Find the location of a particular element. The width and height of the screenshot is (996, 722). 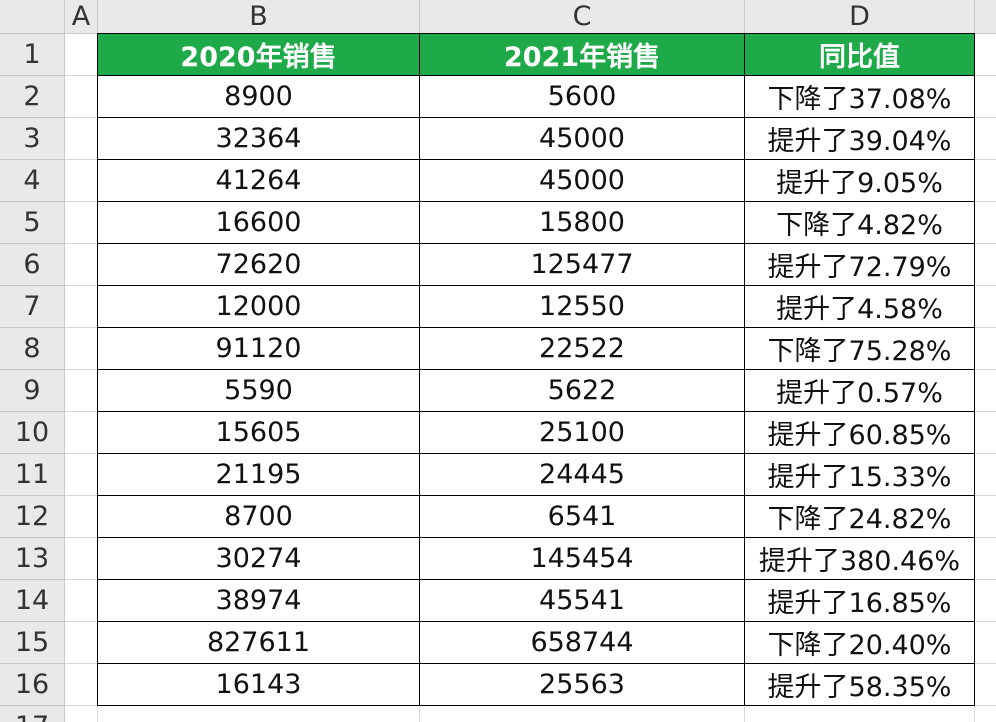

table-cell: 提升了4.58% is located at coordinates (860, 307).